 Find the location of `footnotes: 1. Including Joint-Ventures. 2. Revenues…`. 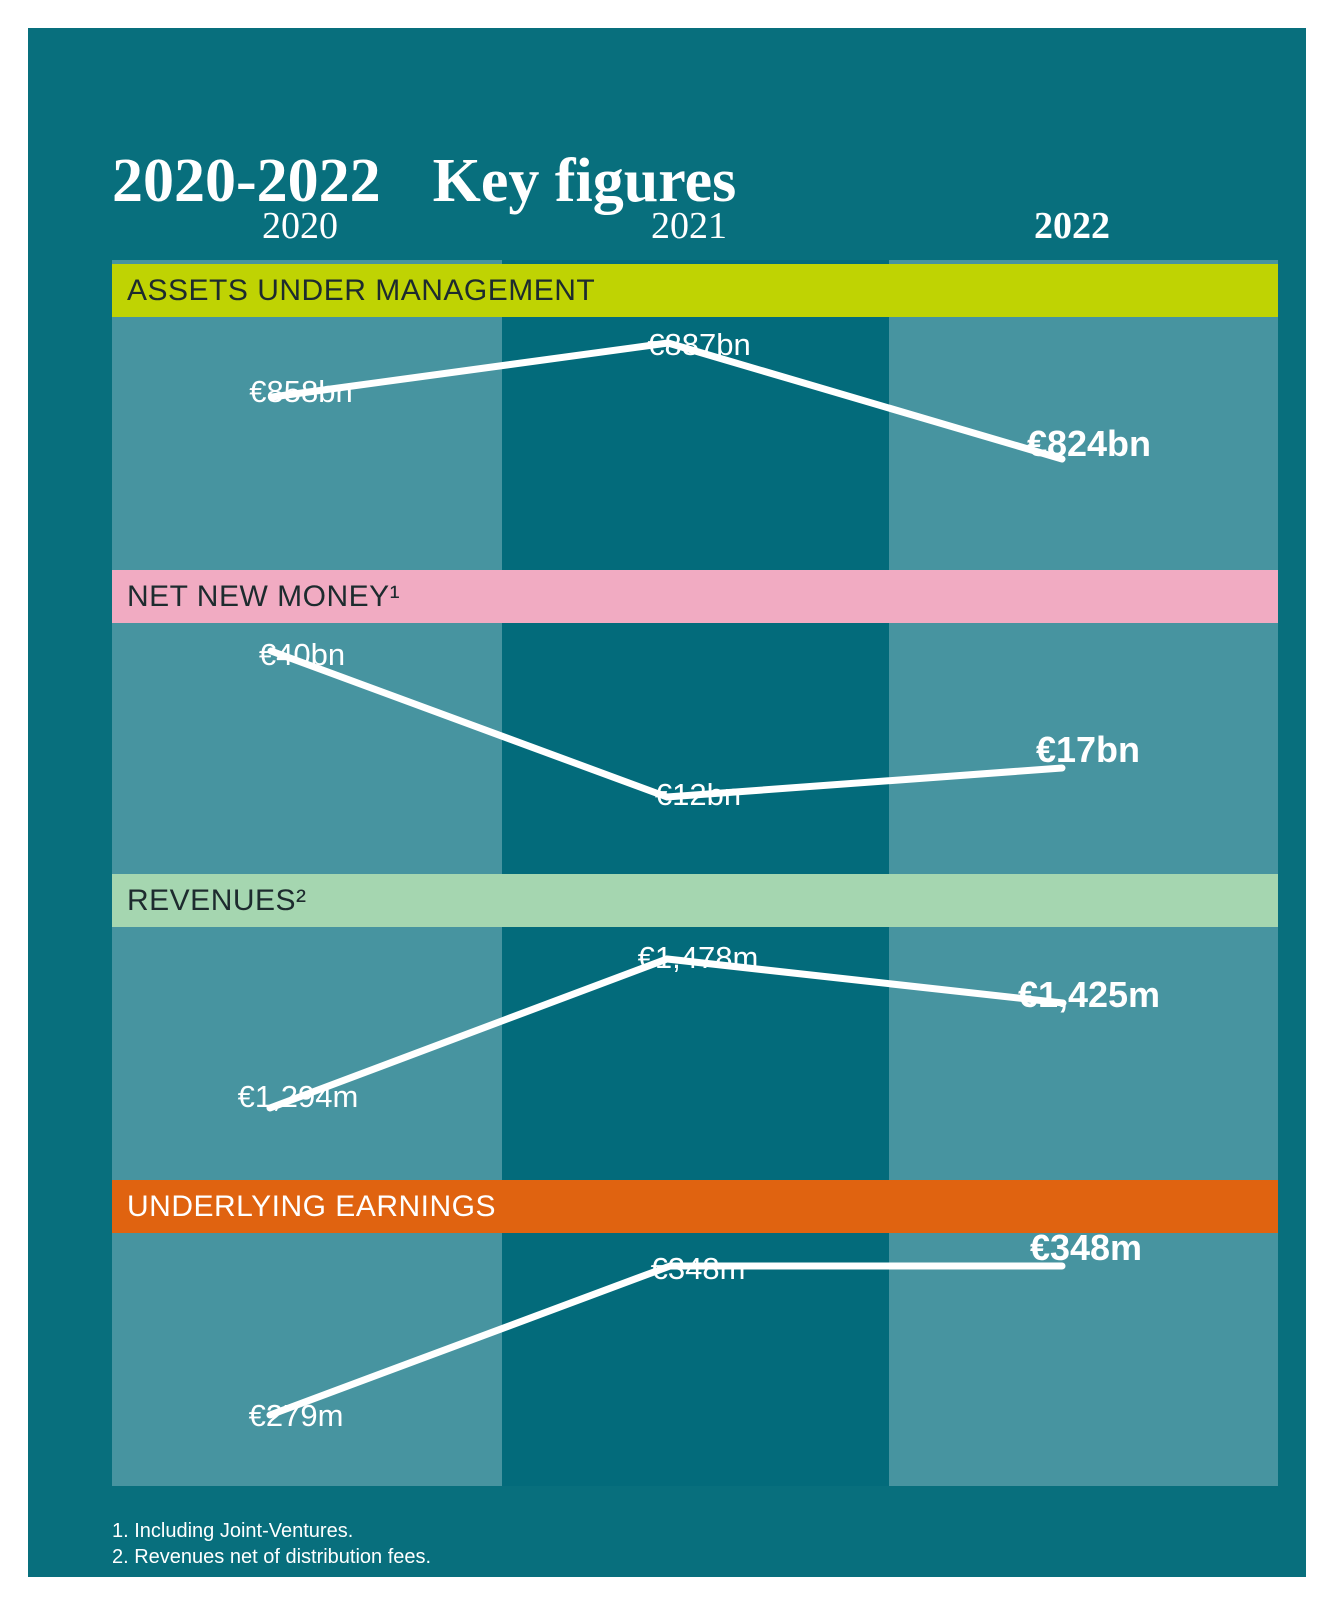

footnotes: 1. Including Joint-Ventures. 2. Revenues… is located at coordinates (271, 1544).